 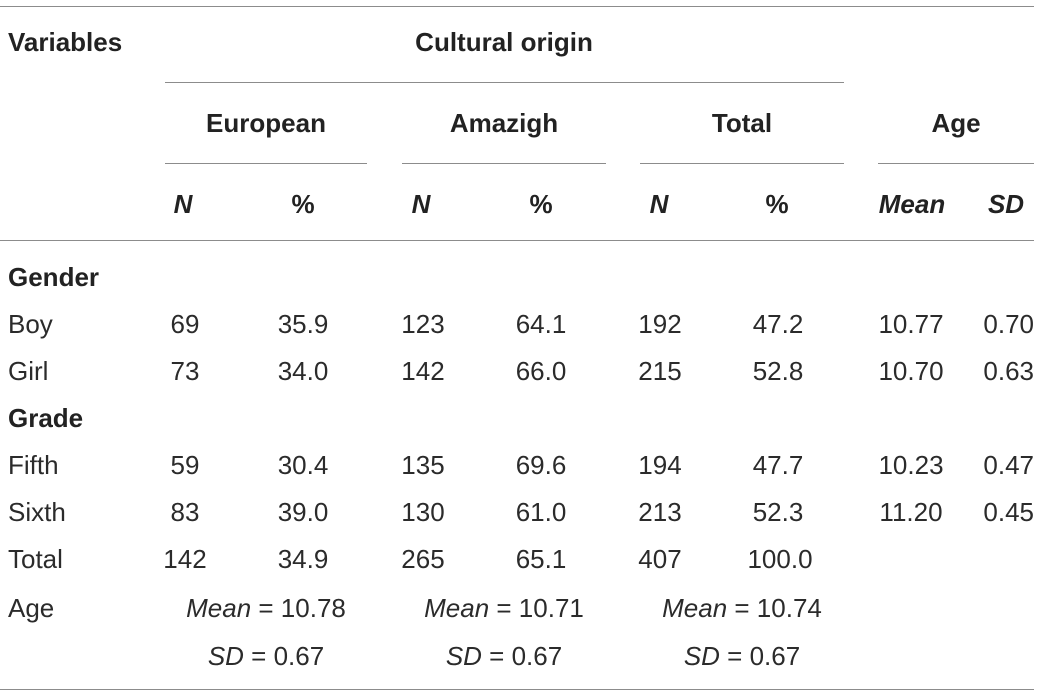 What do you see at coordinates (660, 465) in the screenshot?
I see `cell-total-n: 194` at bounding box center [660, 465].